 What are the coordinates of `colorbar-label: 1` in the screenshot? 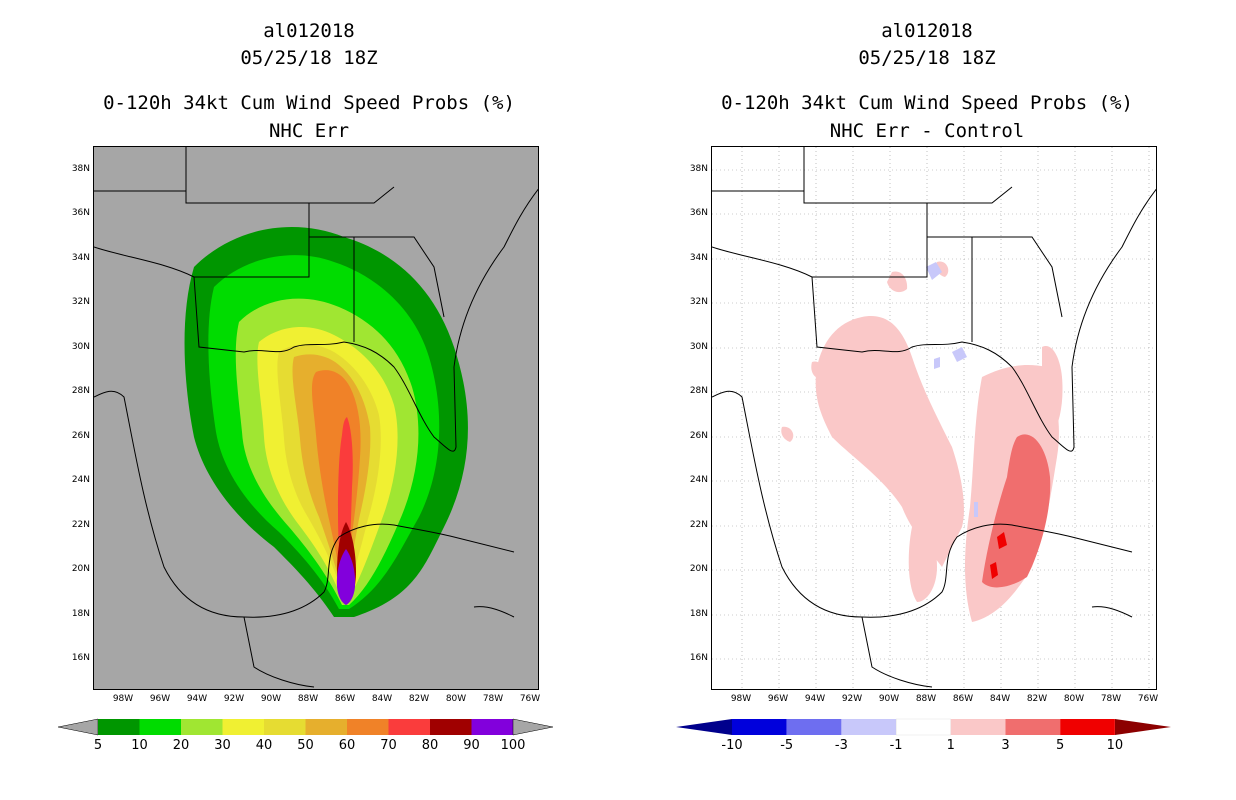 It's located at (950, 745).